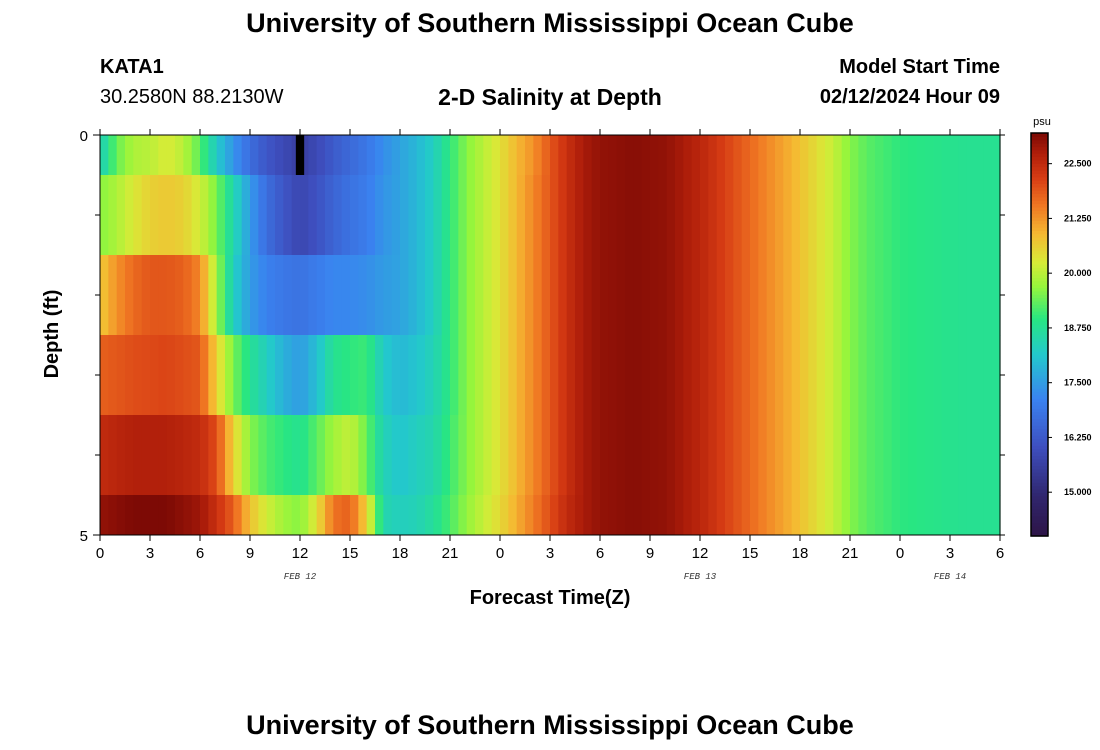  What do you see at coordinates (850, 553) in the screenshot?
I see `x-tick-label: 21` at bounding box center [850, 553].